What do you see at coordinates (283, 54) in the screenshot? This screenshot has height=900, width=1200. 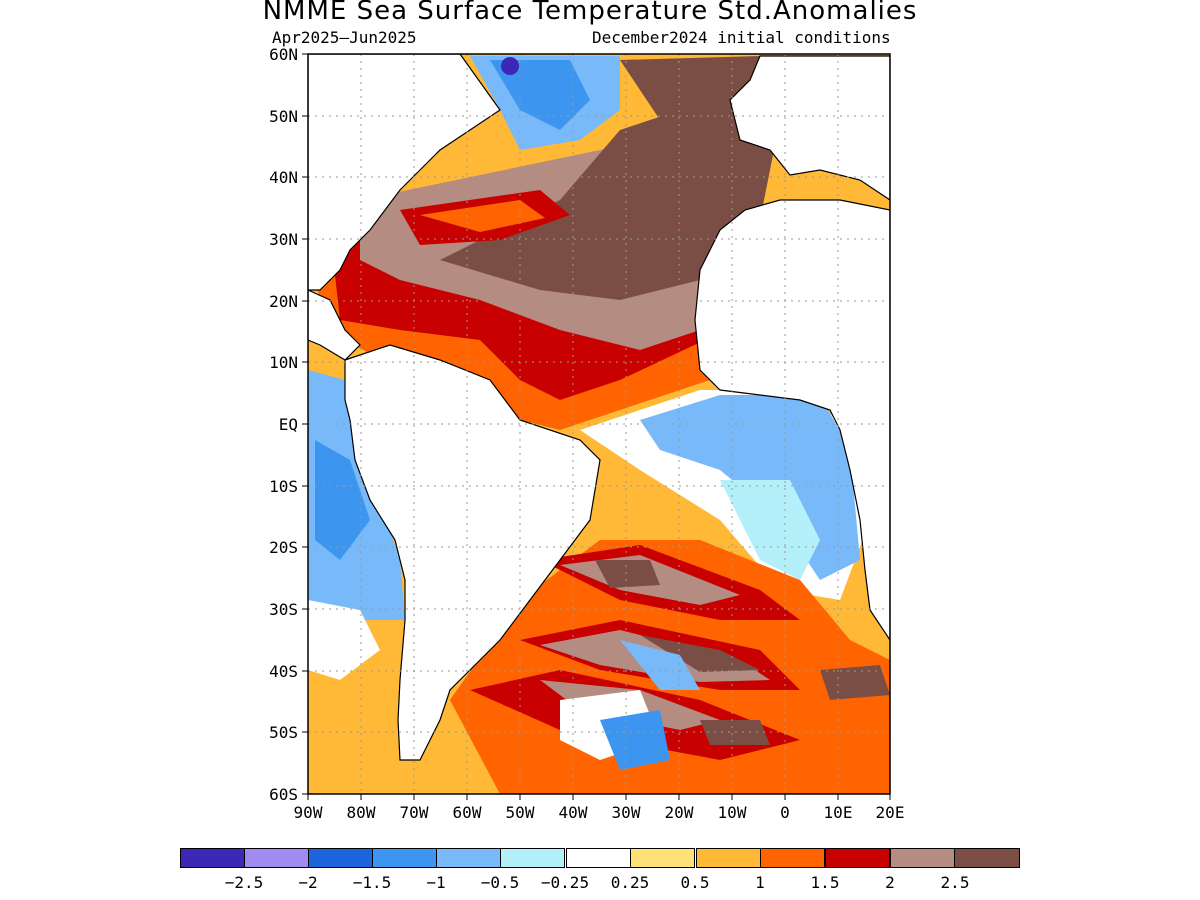 I see `lat-label-60n: 60N` at bounding box center [283, 54].